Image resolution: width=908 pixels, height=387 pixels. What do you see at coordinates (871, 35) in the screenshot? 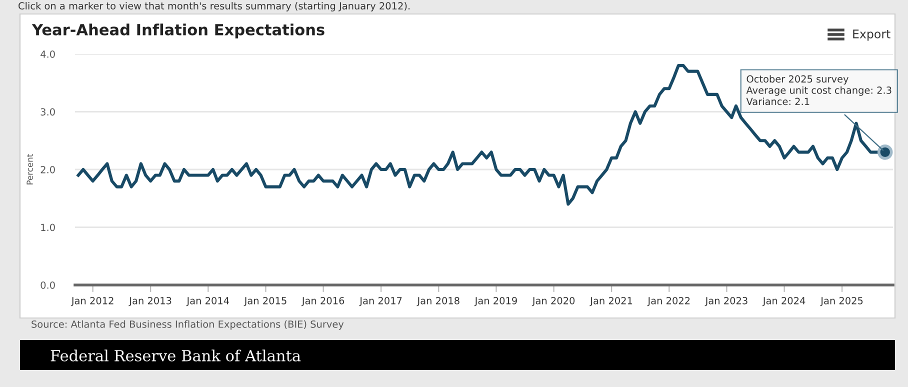
I see `text: Export` at bounding box center [871, 35].